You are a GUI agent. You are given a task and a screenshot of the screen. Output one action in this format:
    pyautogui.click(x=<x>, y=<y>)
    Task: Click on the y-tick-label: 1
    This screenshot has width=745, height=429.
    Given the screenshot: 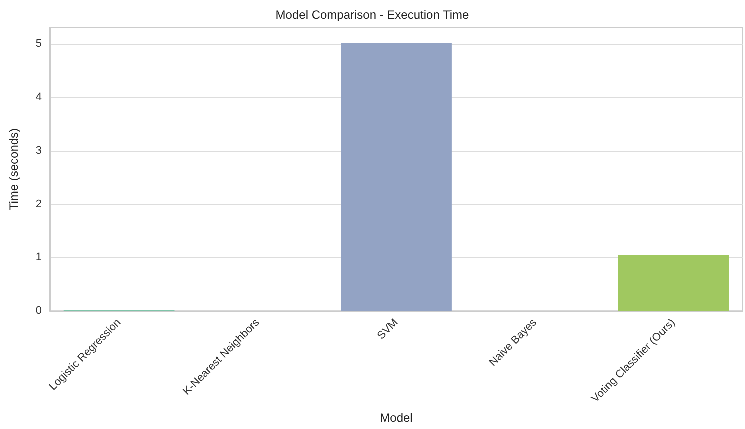 What is the action you would take?
    pyautogui.click(x=39, y=258)
    